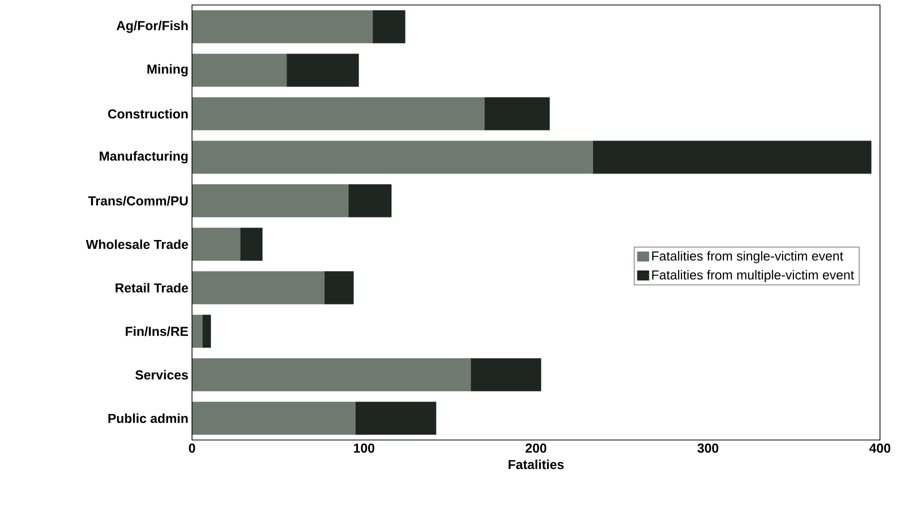 The height and width of the screenshot is (516, 905). I want to click on x-tick-label: 0, so click(192, 448).